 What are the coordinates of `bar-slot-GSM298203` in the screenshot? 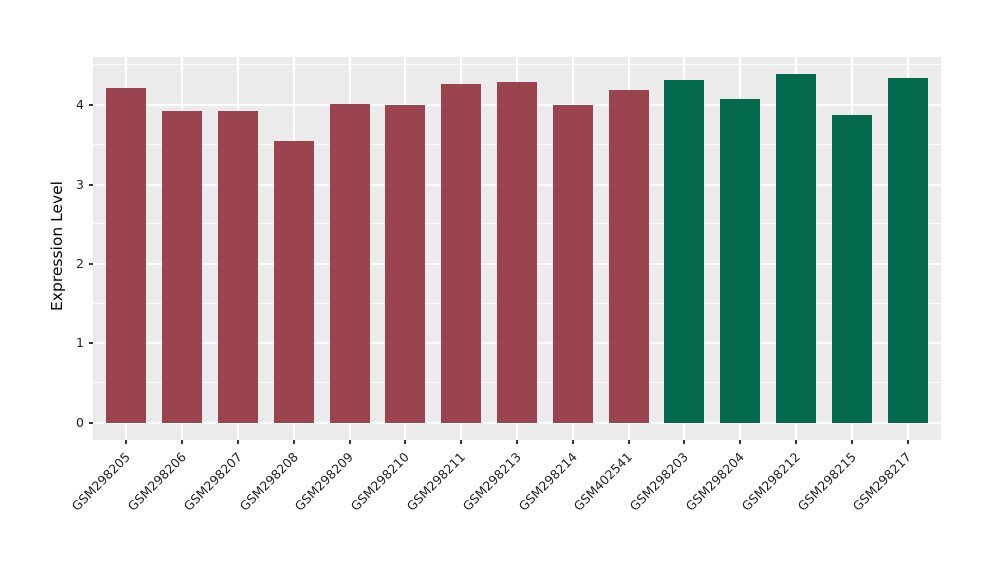 It's located at (685, 248).